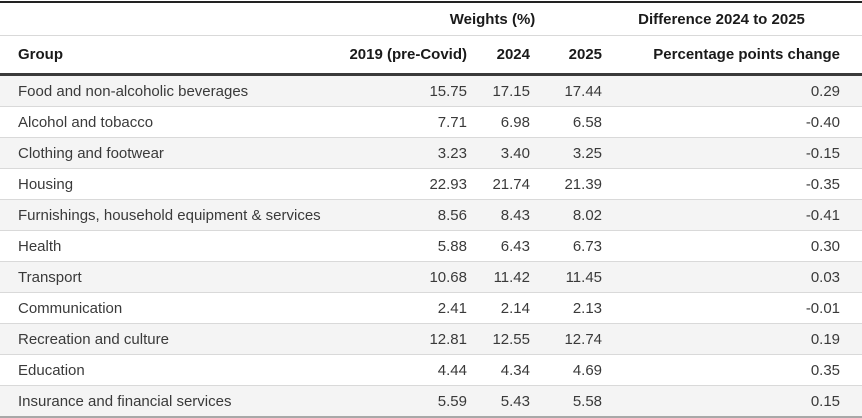 The width and height of the screenshot is (862, 418). What do you see at coordinates (471, 19) in the screenshot?
I see `weights-group-header: Weights (%)` at bounding box center [471, 19].